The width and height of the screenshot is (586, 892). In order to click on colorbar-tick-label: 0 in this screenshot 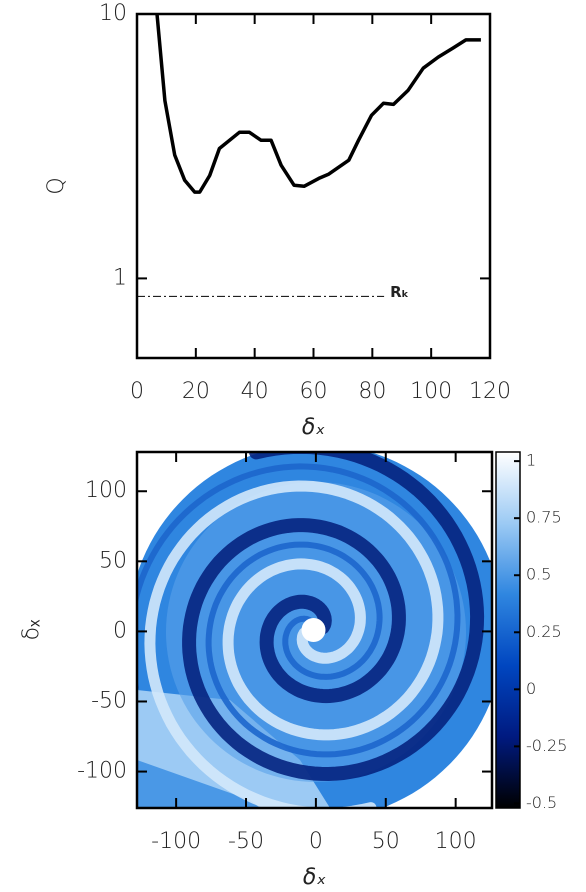, I will do `click(531, 688)`.